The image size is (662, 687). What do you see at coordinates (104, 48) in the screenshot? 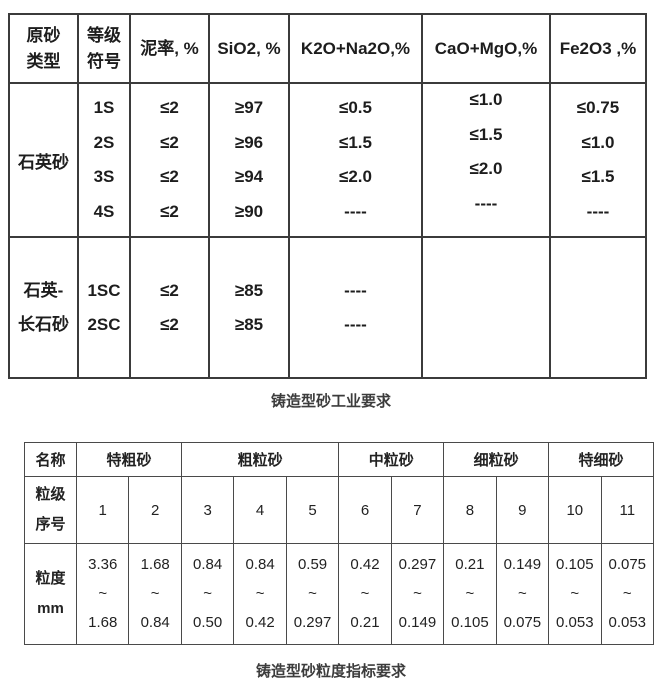
I see `t1-header-grade-symbol: 等级 符号` at bounding box center [104, 48].